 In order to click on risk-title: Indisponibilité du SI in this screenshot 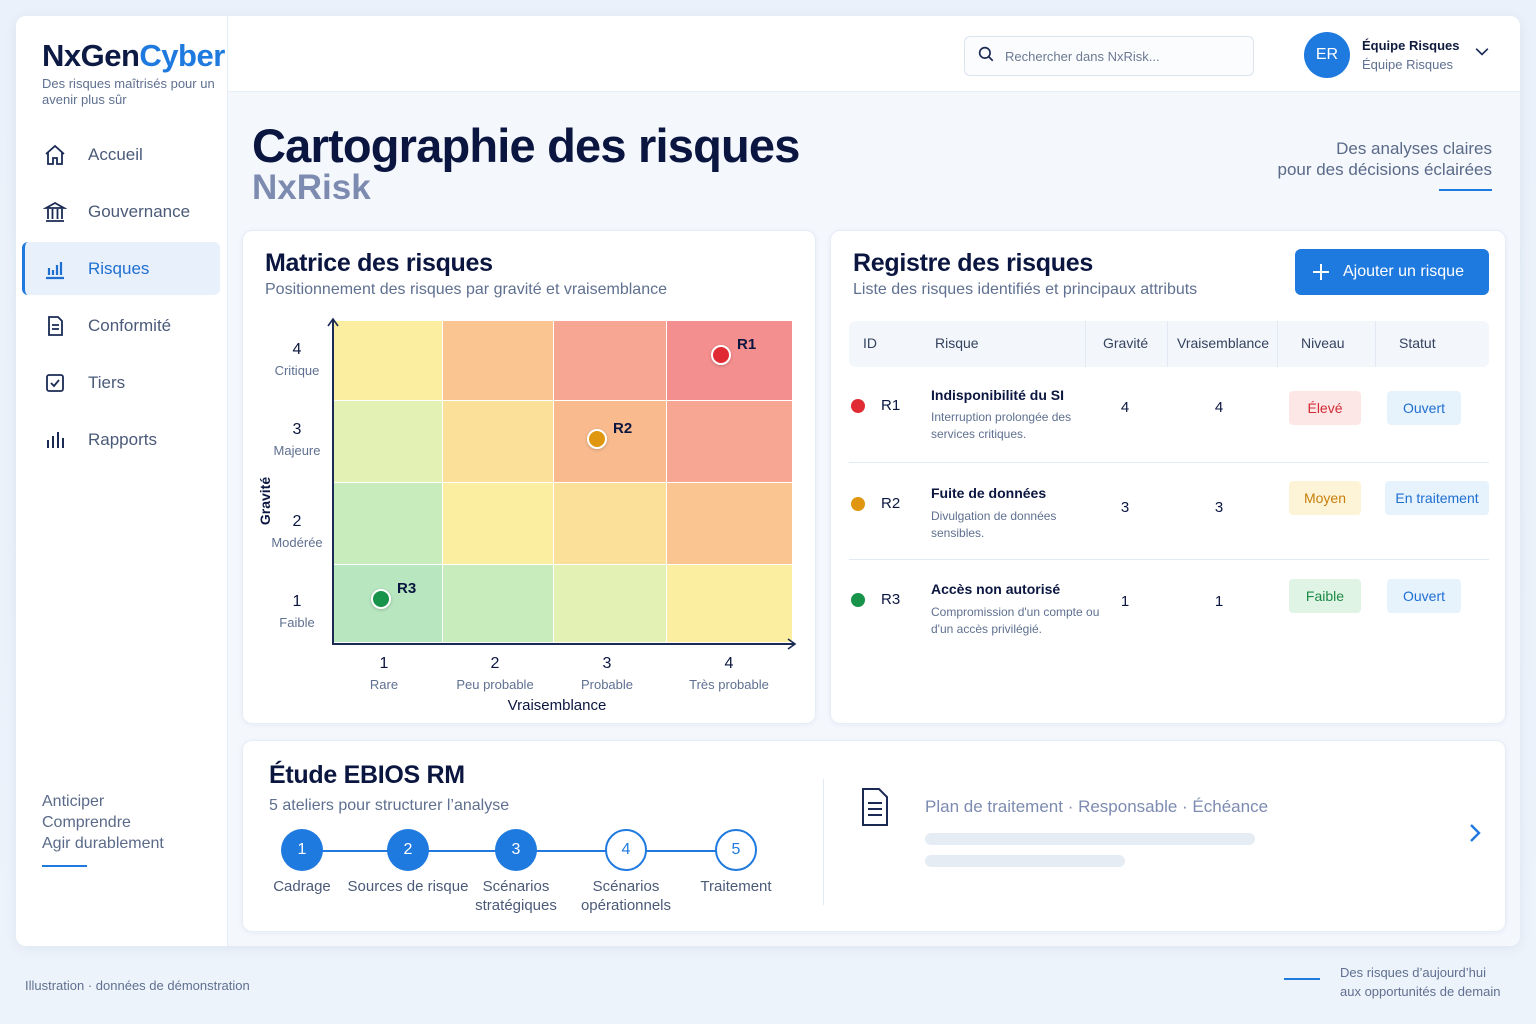, I will do `click(997, 395)`.